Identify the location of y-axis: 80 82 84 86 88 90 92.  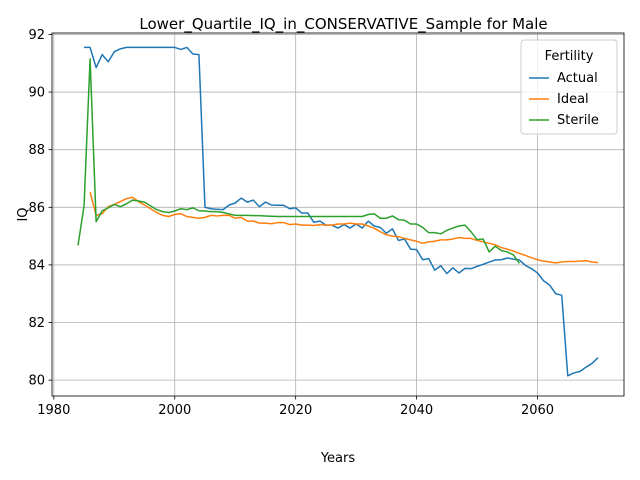
(40, 208).